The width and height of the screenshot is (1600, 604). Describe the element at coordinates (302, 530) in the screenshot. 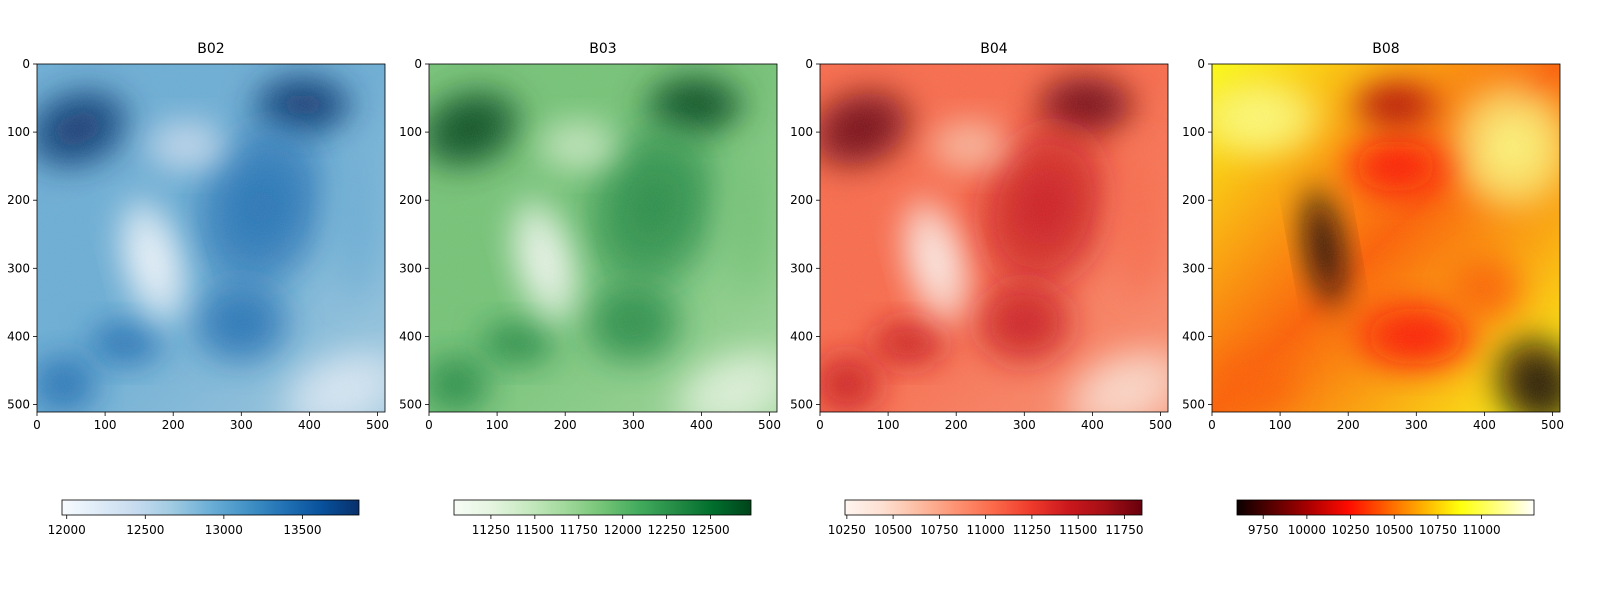

I see `colorbar-tick-label: 13500` at that location.